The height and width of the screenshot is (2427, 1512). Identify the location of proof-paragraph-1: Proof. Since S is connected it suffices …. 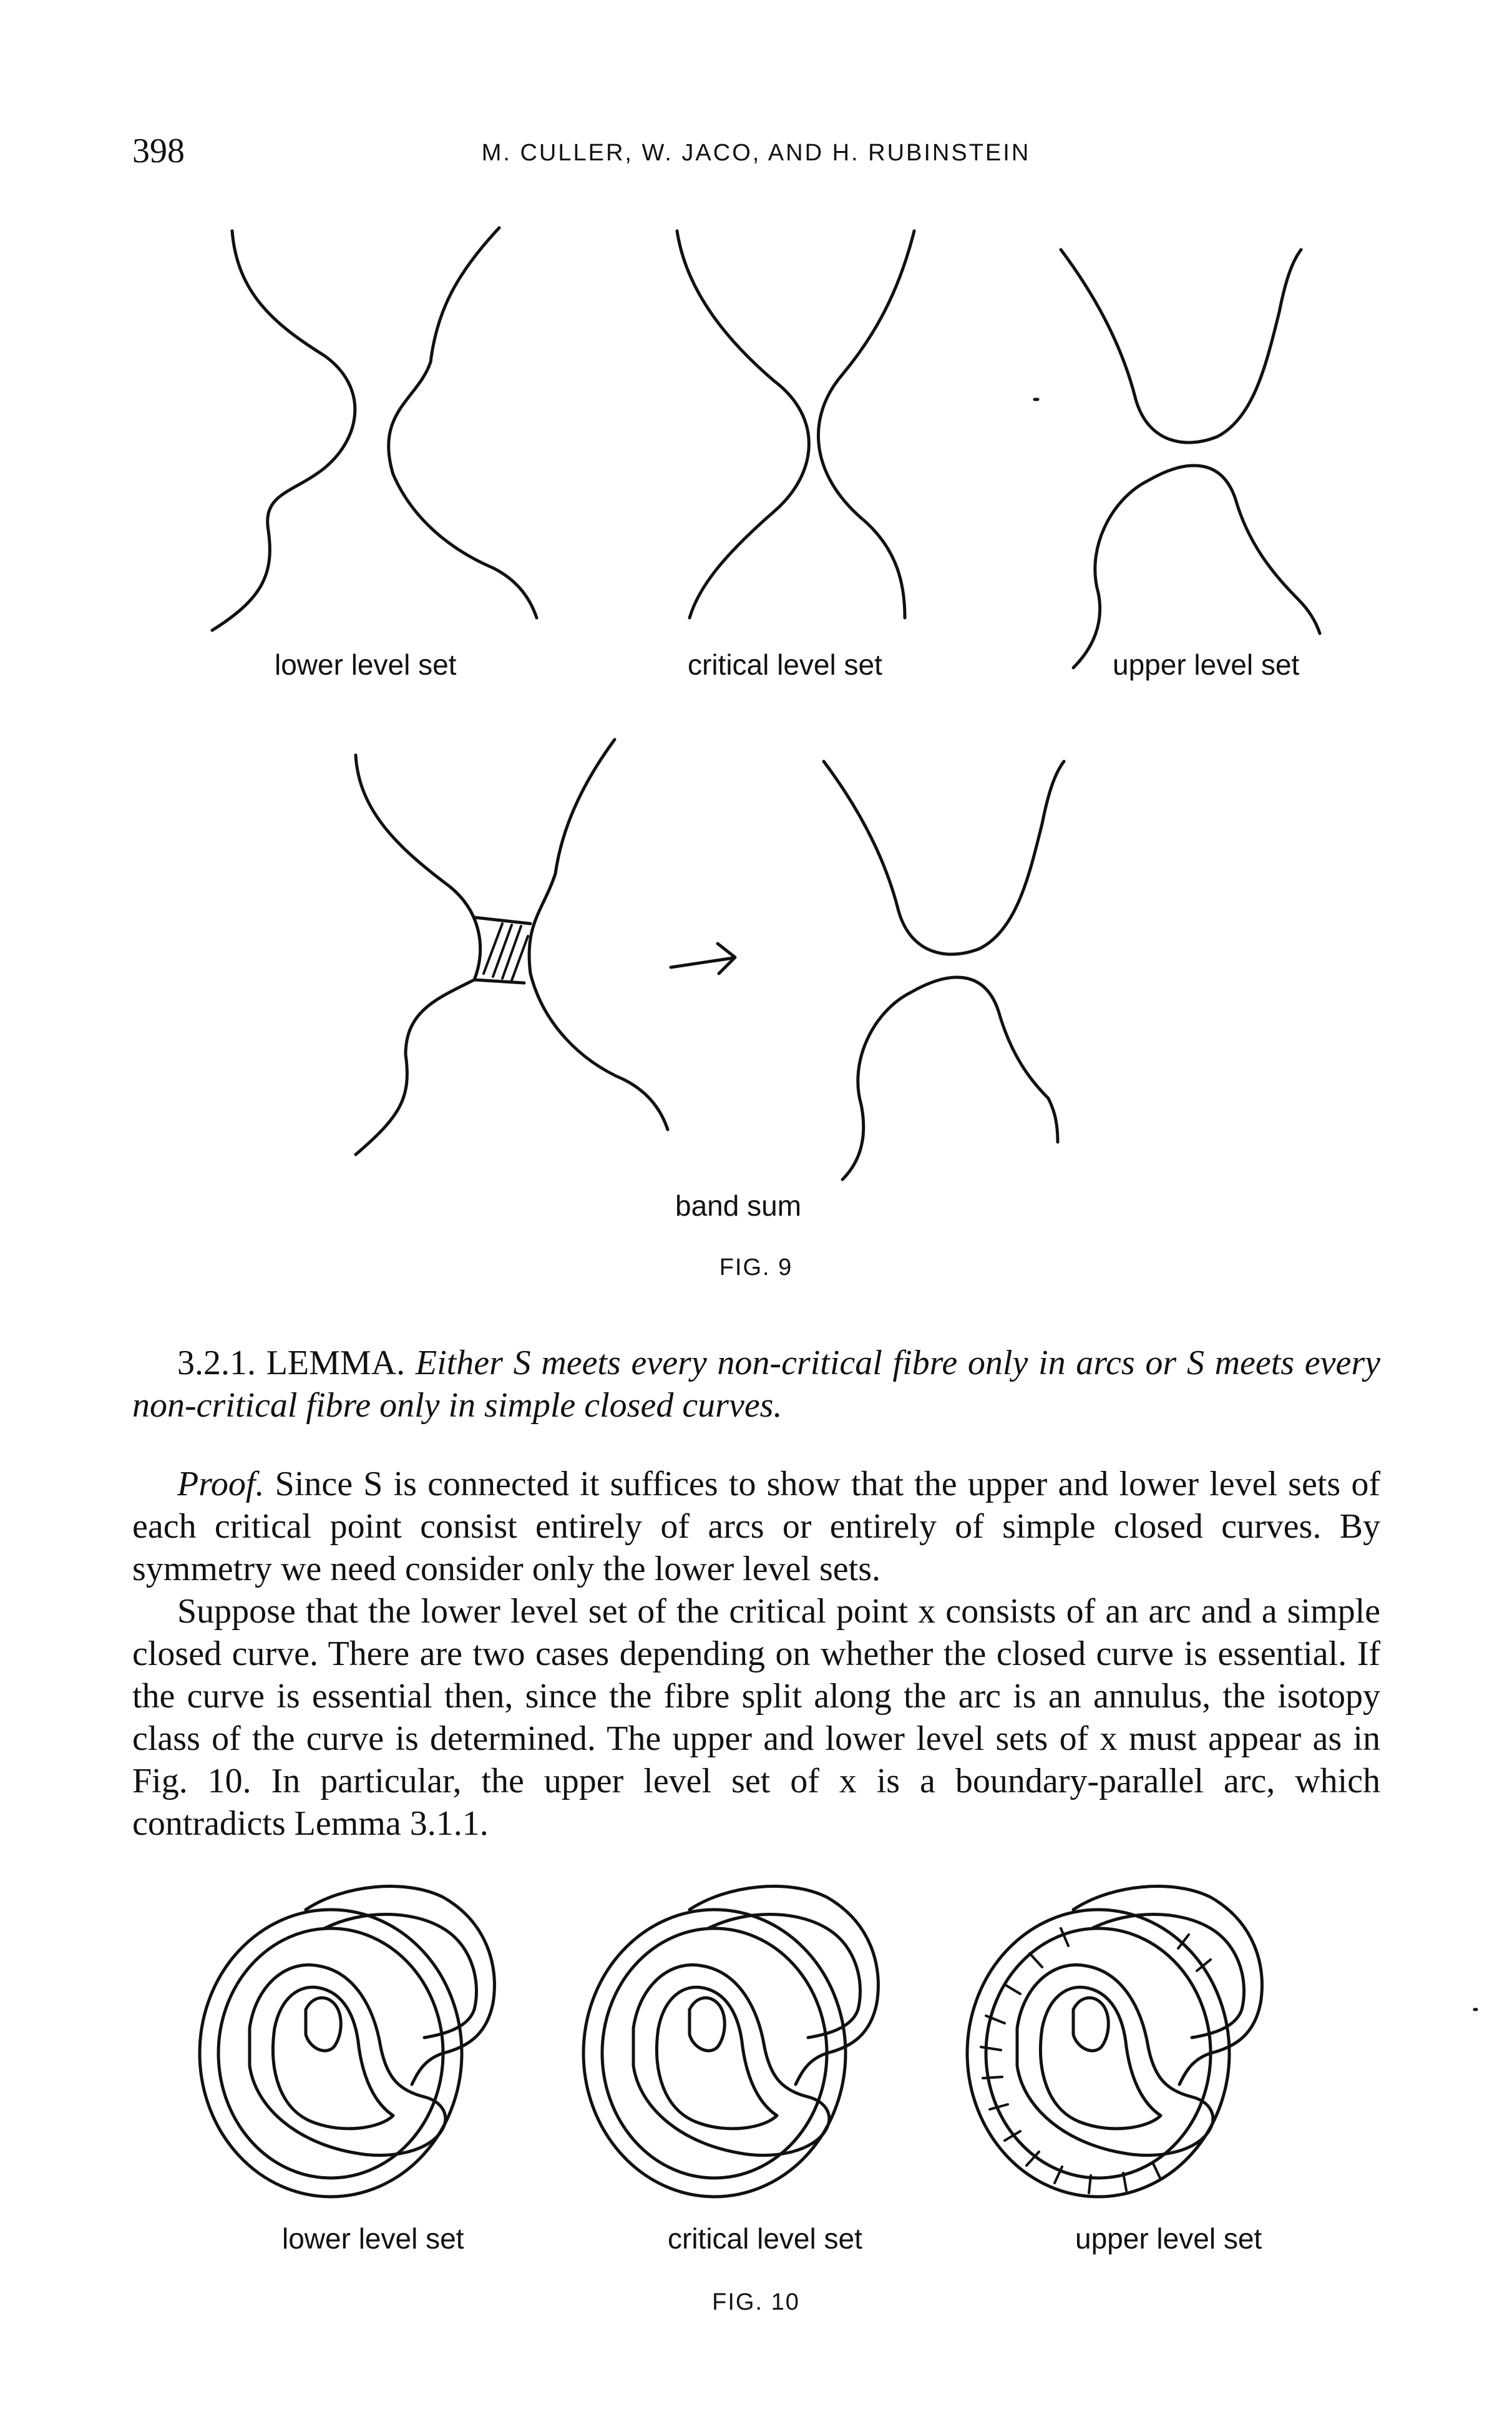
(756, 1526).